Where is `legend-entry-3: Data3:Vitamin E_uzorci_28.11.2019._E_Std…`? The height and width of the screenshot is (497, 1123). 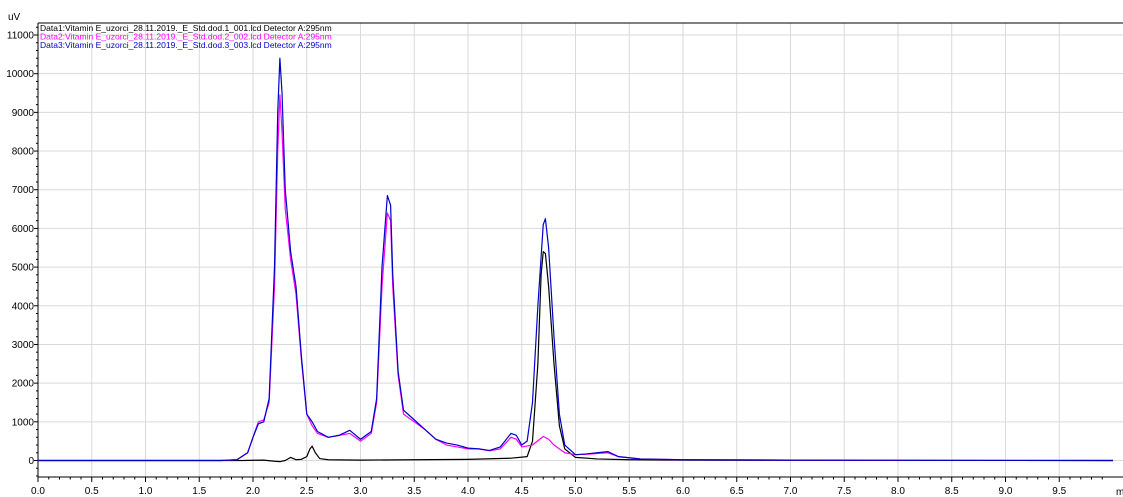
legend-entry-3: Data3:Vitamin E_uzorci_28.11.2019._E_Std… is located at coordinates (186, 45).